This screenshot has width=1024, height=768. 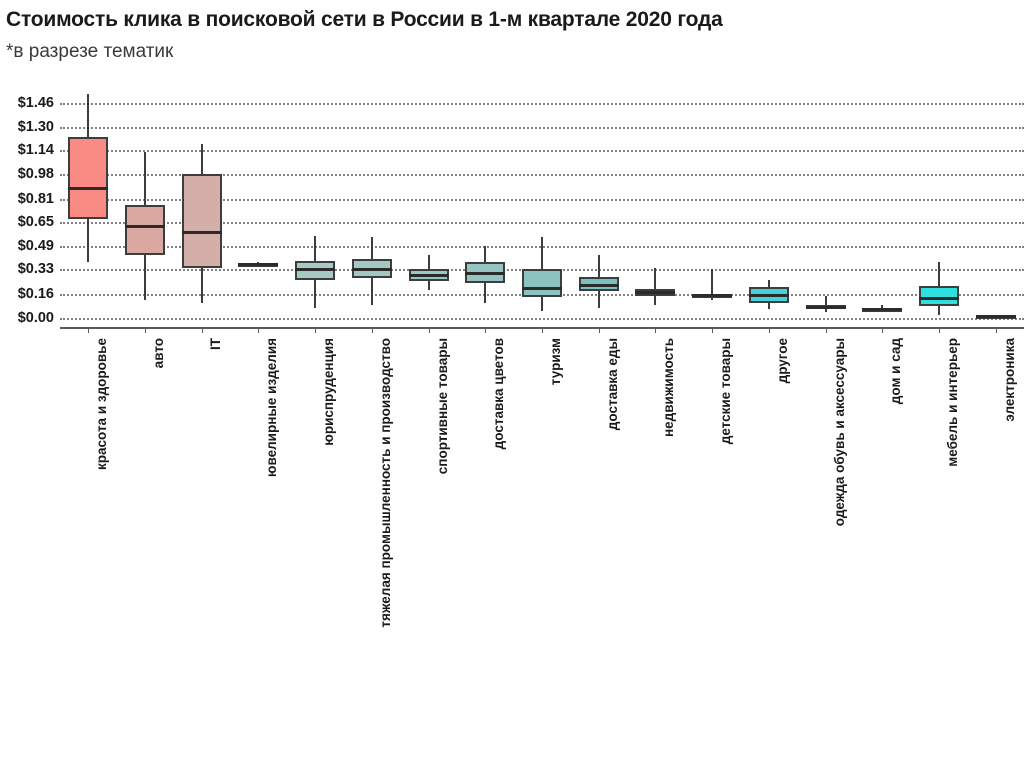 What do you see at coordinates (952, 402) in the screenshot?
I see `x-axis-label: мебель и интерьер` at bounding box center [952, 402].